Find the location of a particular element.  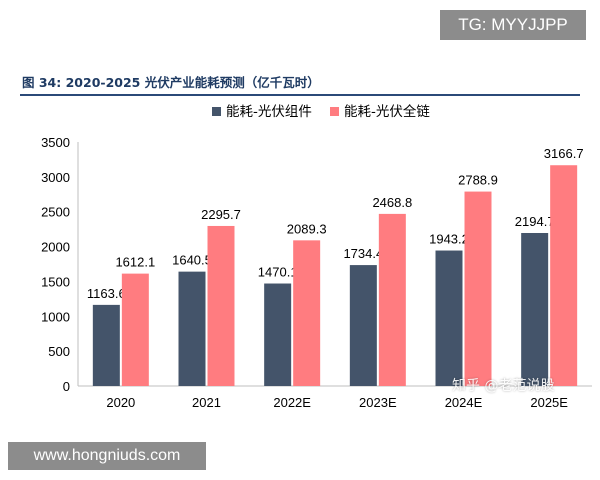

x-tick-label: 2022E is located at coordinates (292, 402).